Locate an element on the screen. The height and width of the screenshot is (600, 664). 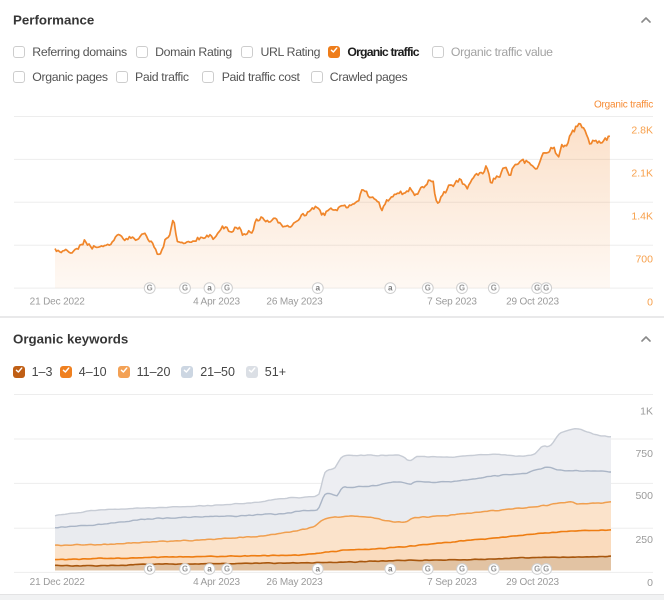
svg-text: 2.8K is located at coordinates (642, 130).